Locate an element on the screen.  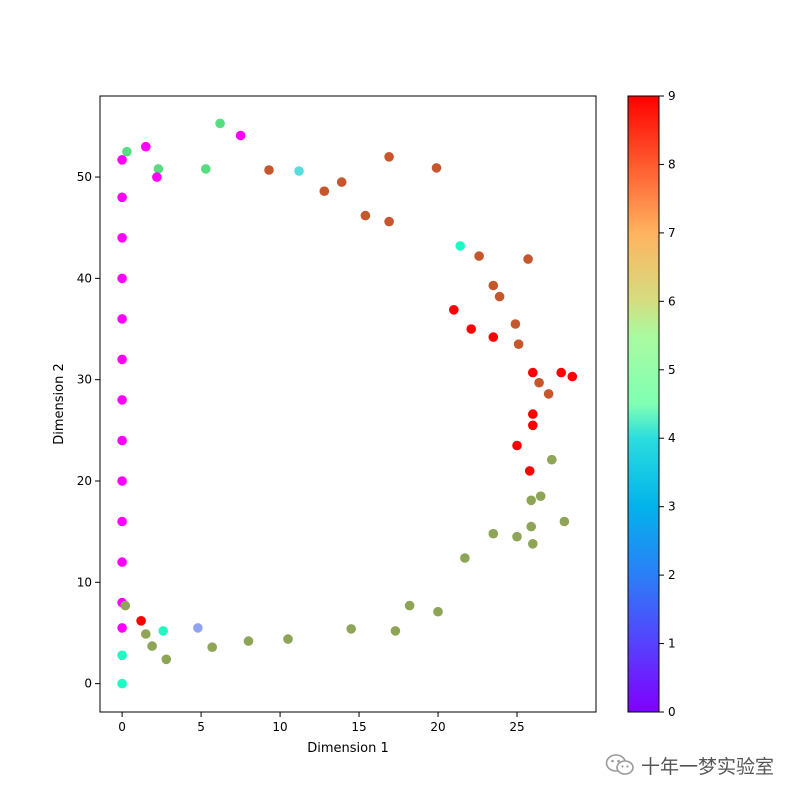
y-tick-label: 30 is located at coordinates (84, 380).